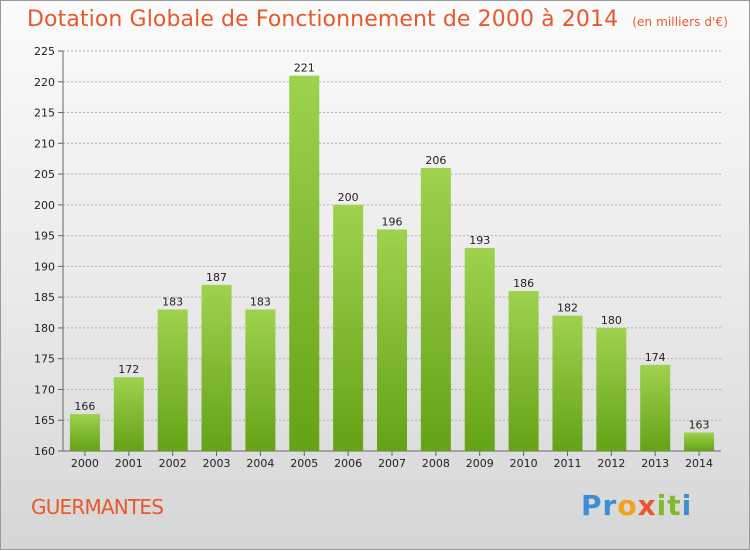 This screenshot has width=750, height=551. I want to click on logo-letter: P, so click(592, 505).